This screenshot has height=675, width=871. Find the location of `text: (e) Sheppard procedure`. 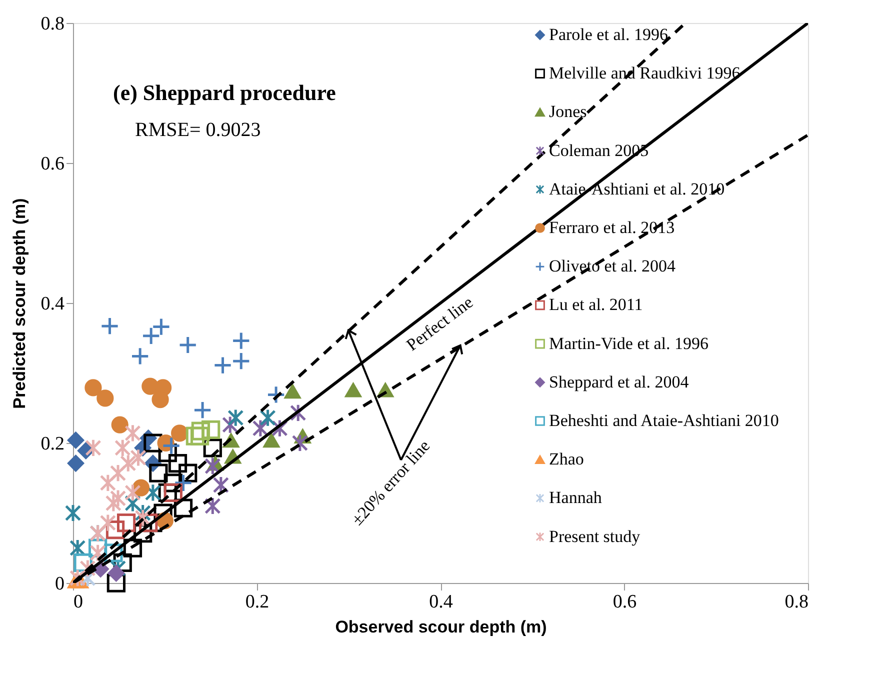

text: (e) Sheppard procedure is located at coordinates (224, 92).